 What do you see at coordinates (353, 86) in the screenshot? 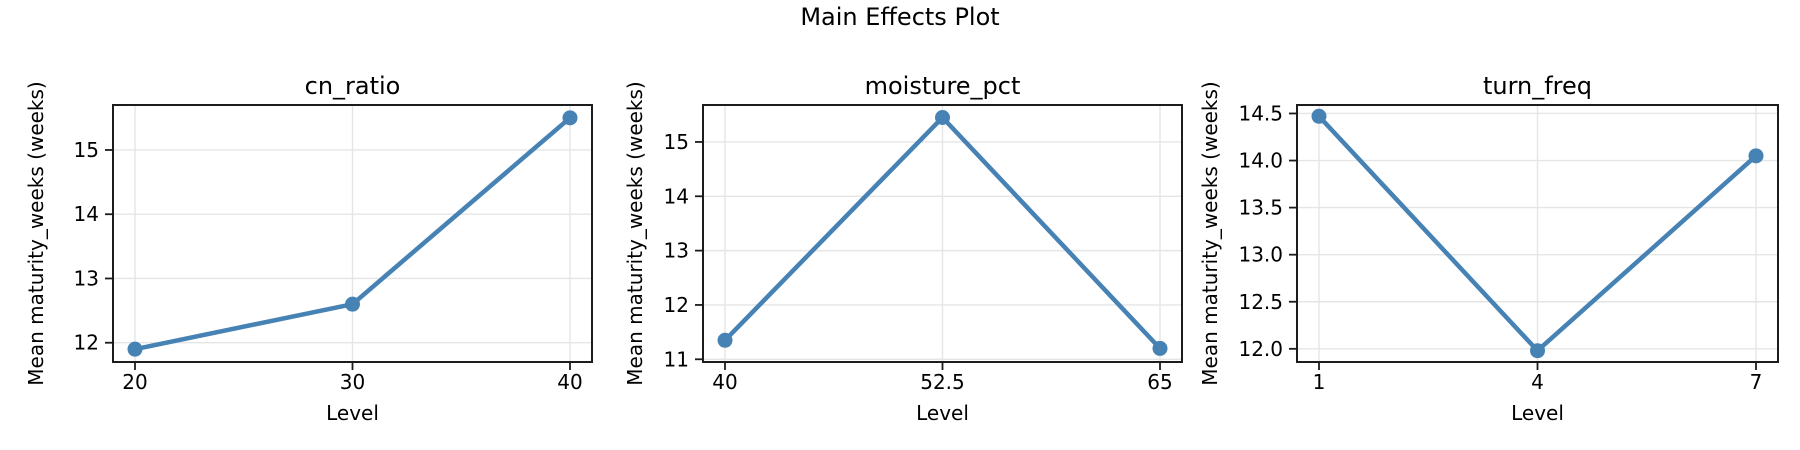
I see `subplot-title: cn_ratio` at bounding box center [353, 86].